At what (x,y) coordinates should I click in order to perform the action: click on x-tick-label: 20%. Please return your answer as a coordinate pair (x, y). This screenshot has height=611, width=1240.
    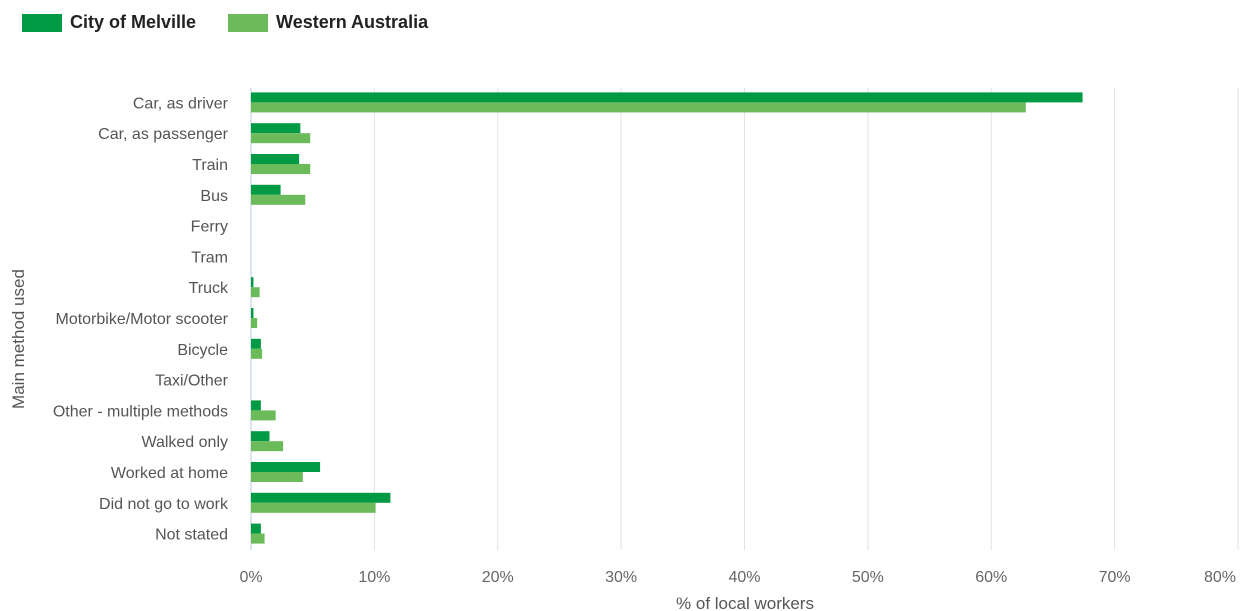
    Looking at the image, I should click on (498, 577).